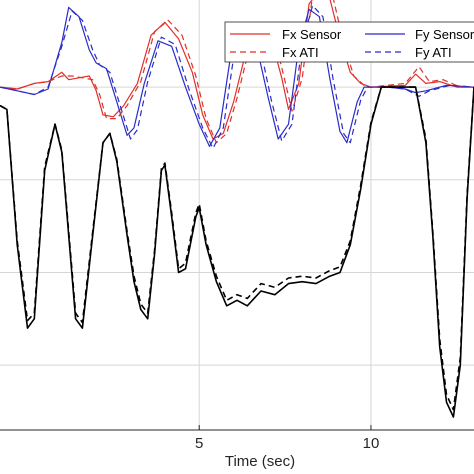 The image size is (474, 474). I want to click on x-tick-label-1: 10, so click(371, 443).